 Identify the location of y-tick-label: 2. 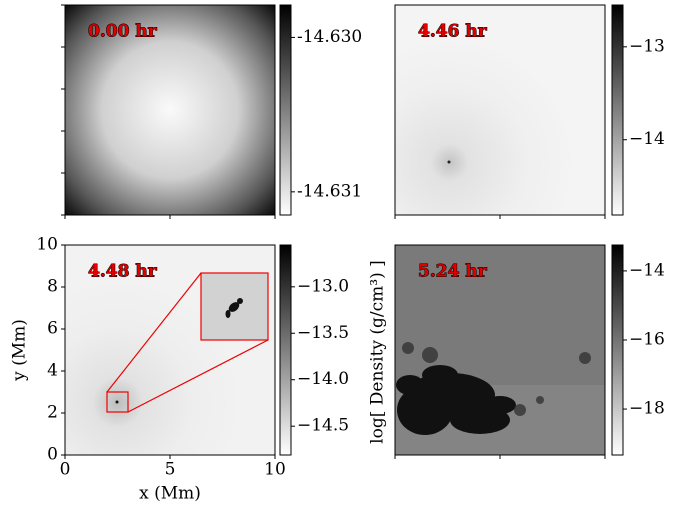
(52, 413).